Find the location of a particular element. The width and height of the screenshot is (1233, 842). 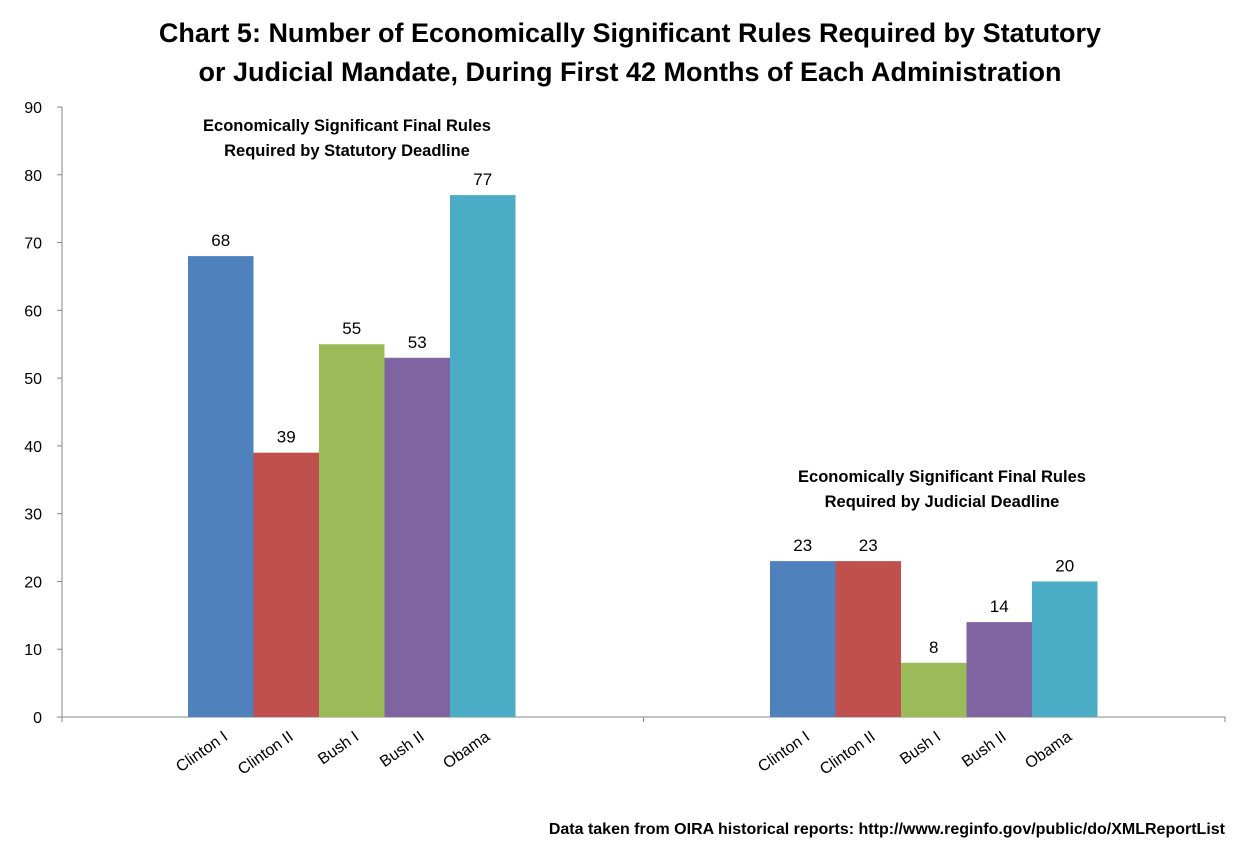

data-label: 77 is located at coordinates (482, 179).